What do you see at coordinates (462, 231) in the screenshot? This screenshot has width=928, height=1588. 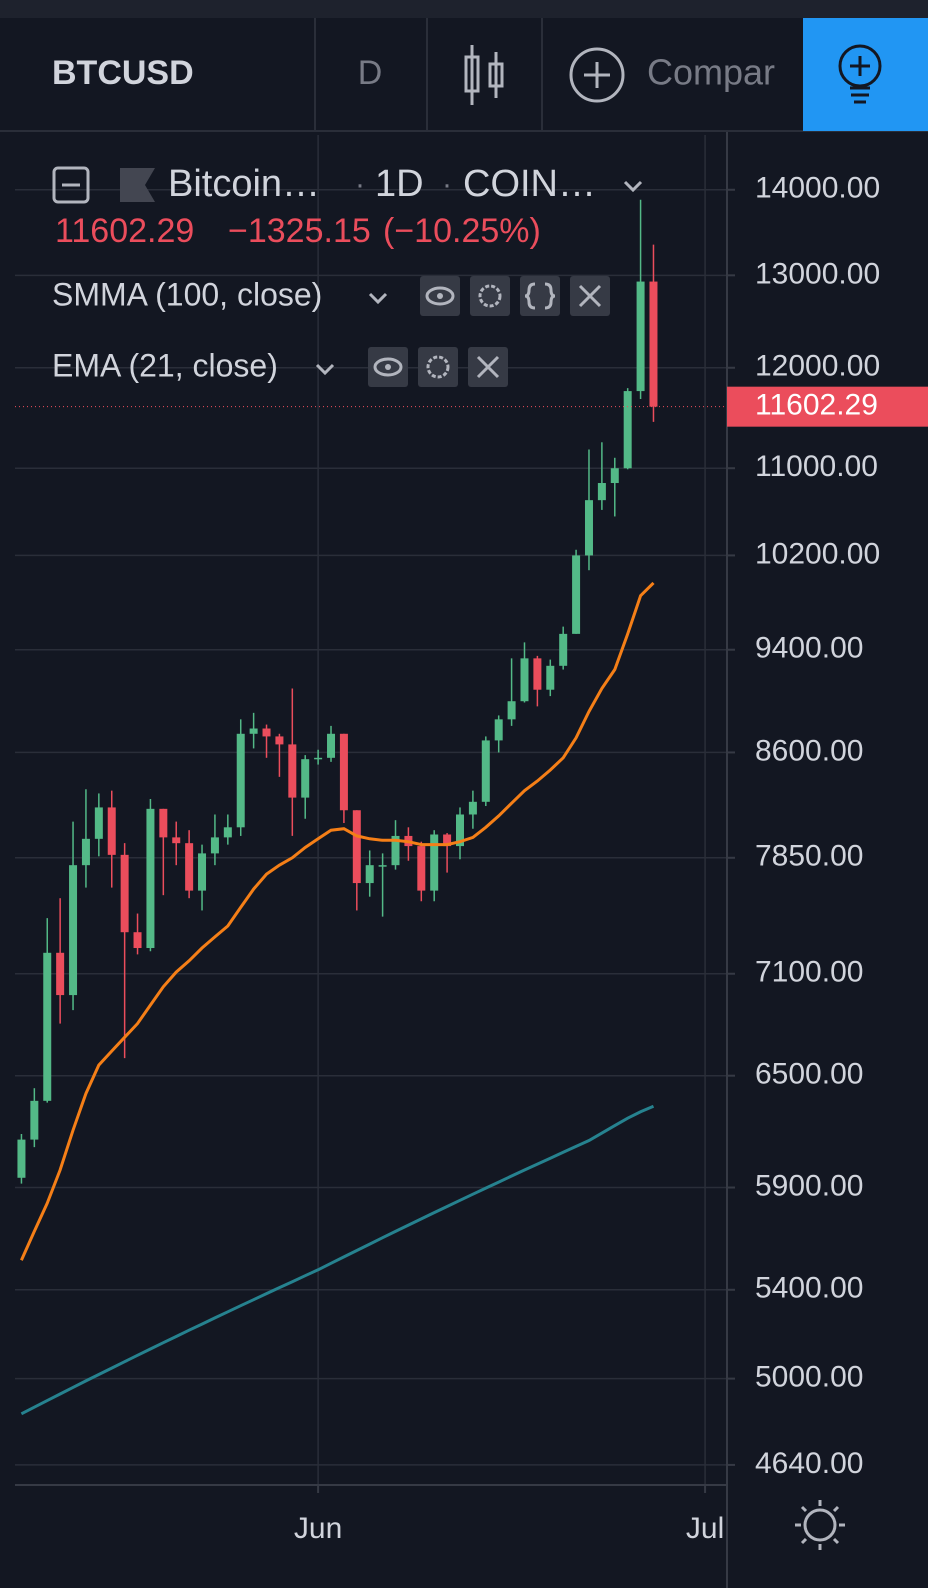 I see `legend-change-pct: (−10.25%)` at bounding box center [462, 231].